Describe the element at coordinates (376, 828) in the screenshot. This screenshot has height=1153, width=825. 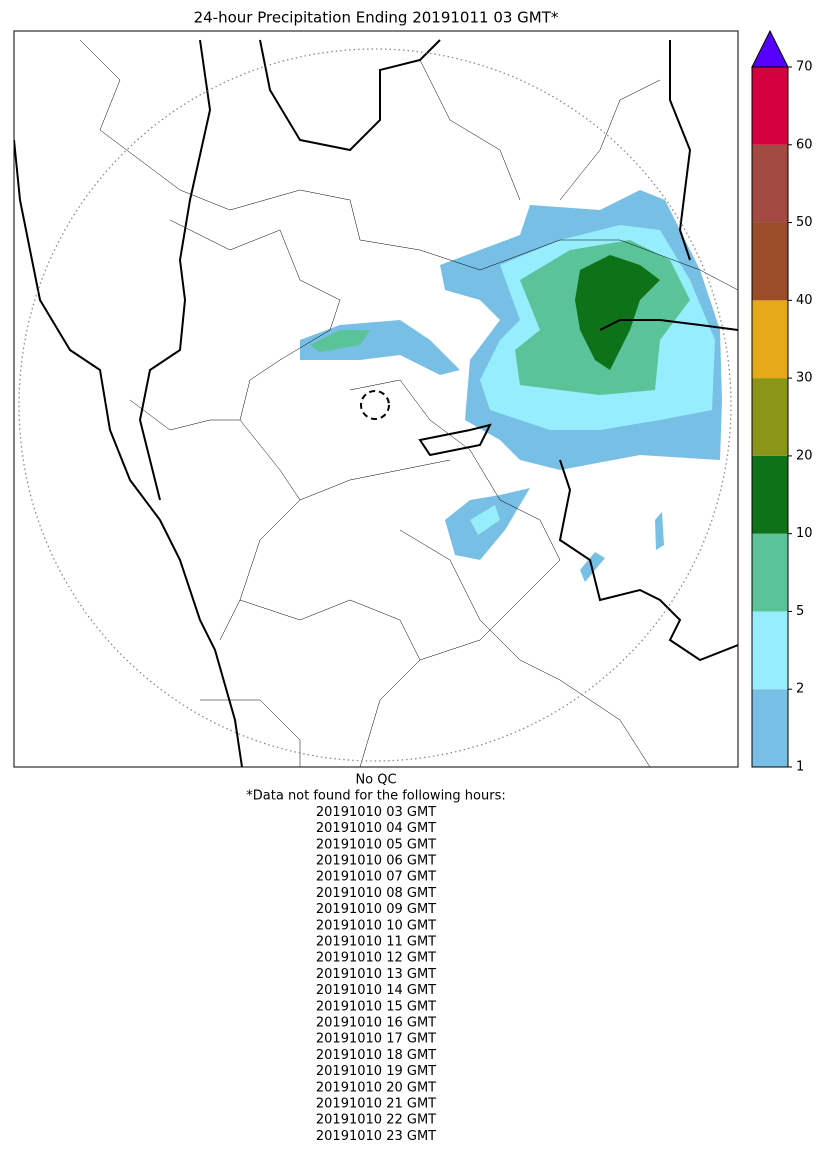
I see `note-line: 20191010 04 GMT` at that location.